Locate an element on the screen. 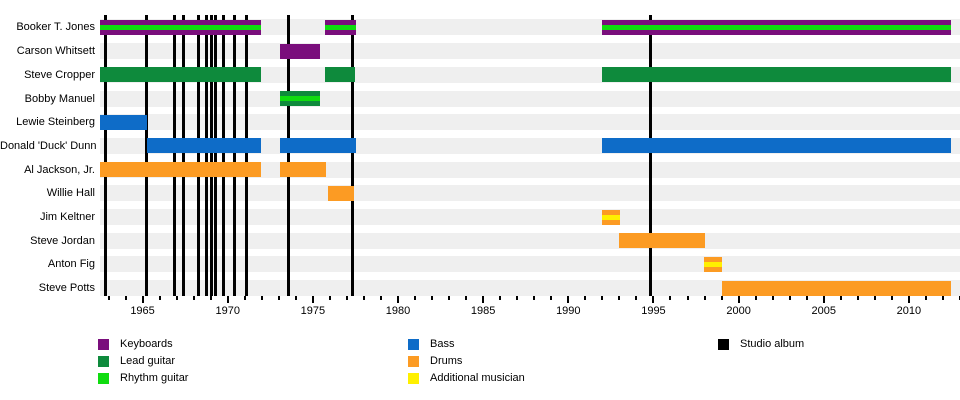  legend-label: Drums is located at coordinates (446, 361).